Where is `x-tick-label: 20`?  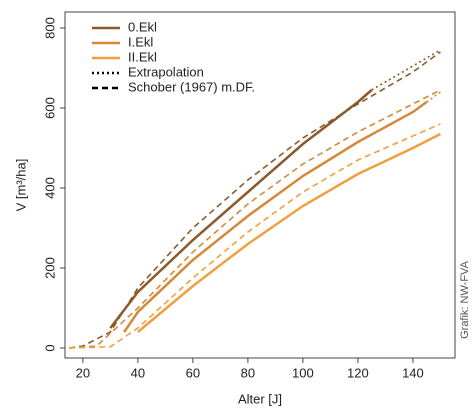
x-tick-label: 20 is located at coordinates (83, 372).